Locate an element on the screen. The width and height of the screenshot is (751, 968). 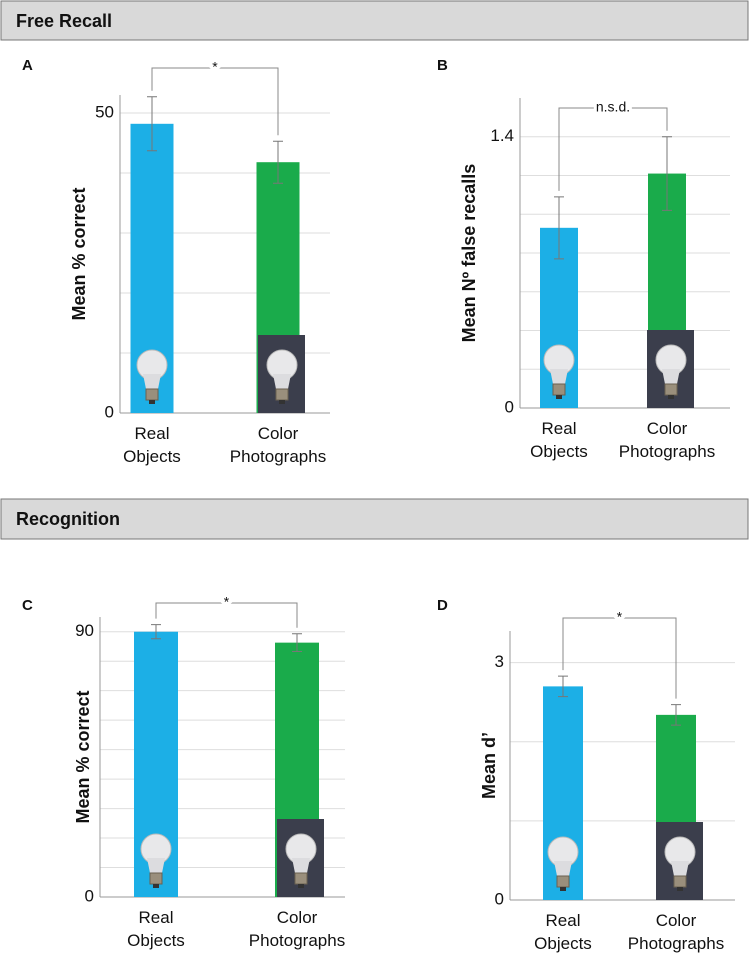
annotation: n.s.d. is located at coordinates (613, 107).